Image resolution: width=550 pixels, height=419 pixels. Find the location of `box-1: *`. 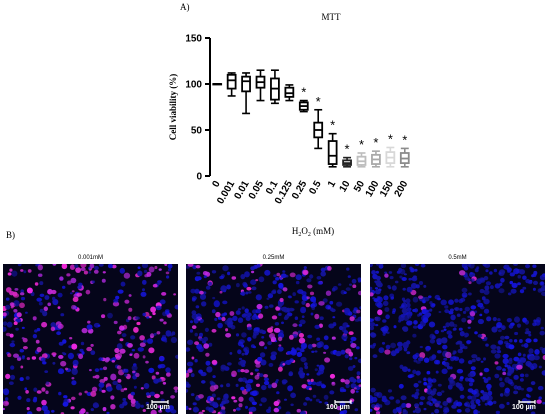

box-1: * is located at coordinates (332, 143).